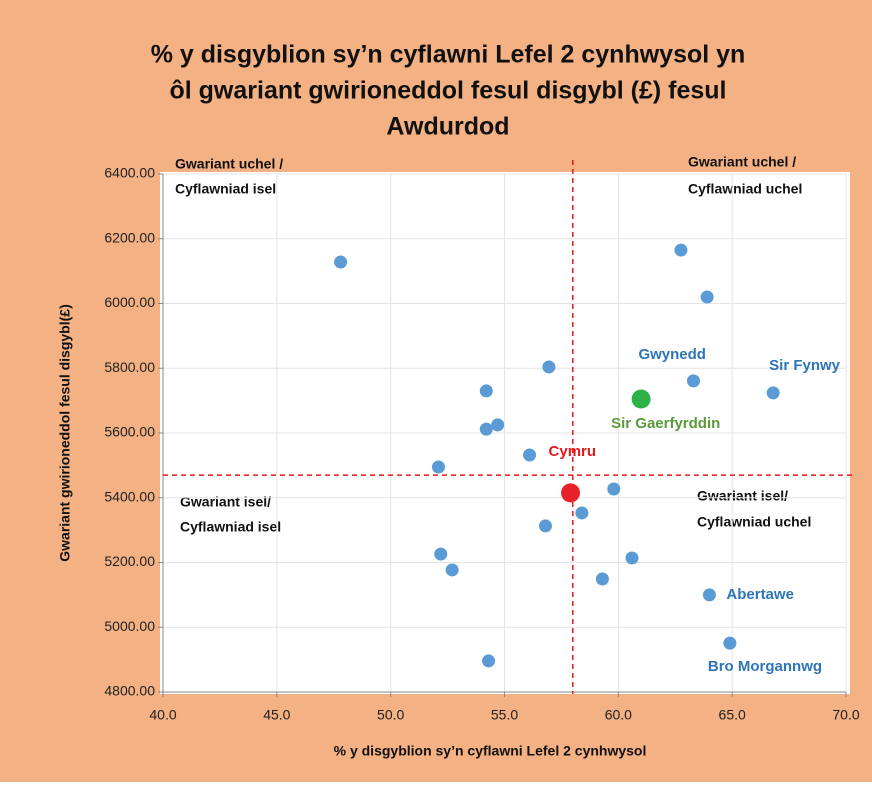 This screenshot has height=787, width=872. Describe the element at coordinates (805, 365) in the screenshot. I see `point-label: Sir Fynwy` at that location.